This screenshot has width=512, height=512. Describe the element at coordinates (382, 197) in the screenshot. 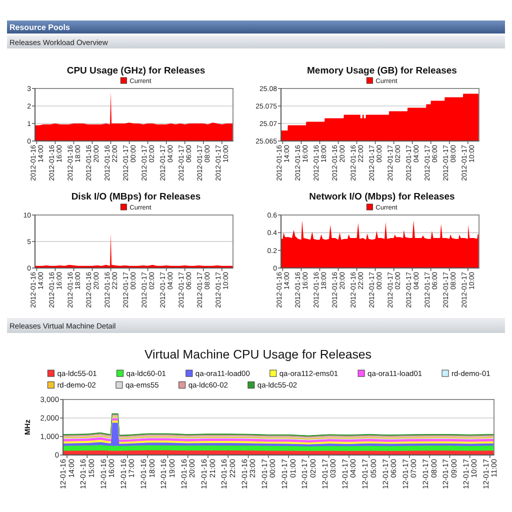

I see `chart-title: Network I/O (Mbps) for Releases` at that location.